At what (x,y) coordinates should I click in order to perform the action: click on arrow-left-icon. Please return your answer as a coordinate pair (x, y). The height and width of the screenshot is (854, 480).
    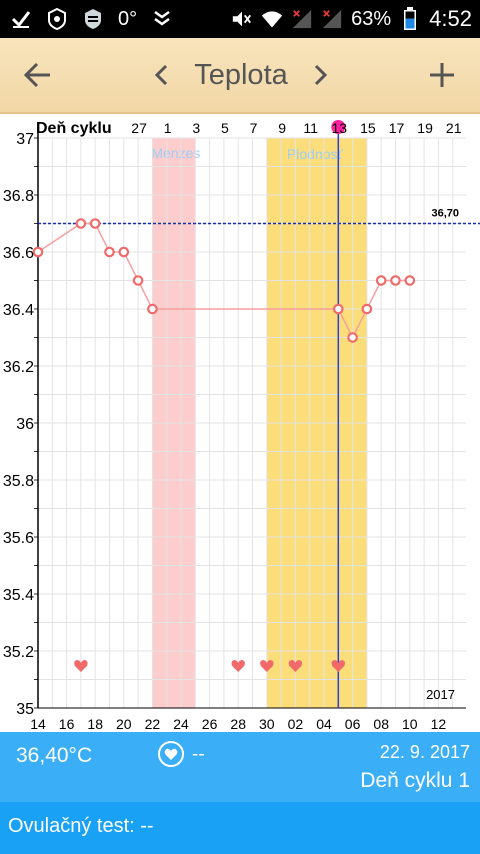
    Looking at the image, I should click on (37, 75).